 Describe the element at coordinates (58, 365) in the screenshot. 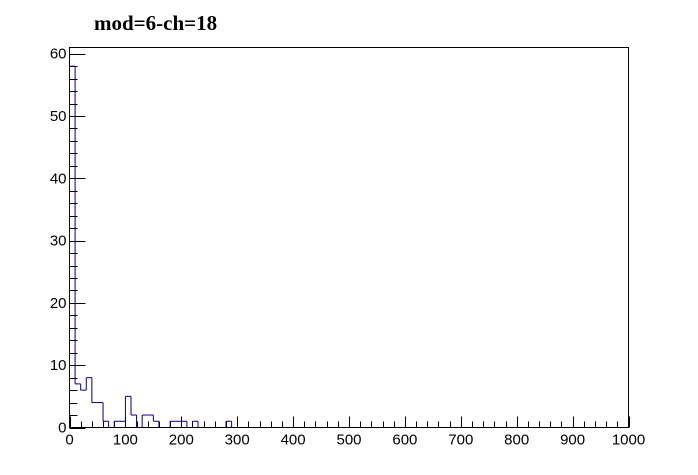

I see `y-tick-label: 10` at that location.